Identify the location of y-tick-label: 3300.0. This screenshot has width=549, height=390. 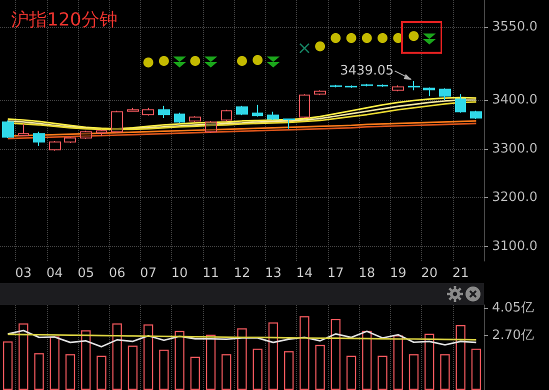
(515, 148).